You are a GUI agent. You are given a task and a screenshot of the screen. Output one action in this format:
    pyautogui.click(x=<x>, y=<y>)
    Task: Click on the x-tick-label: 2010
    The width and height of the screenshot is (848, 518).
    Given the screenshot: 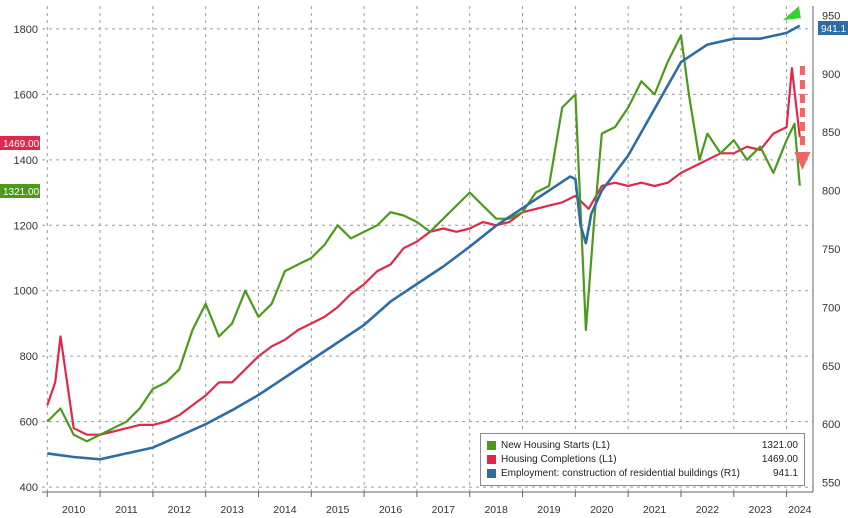 What is the action you would take?
    pyautogui.click(x=74, y=510)
    